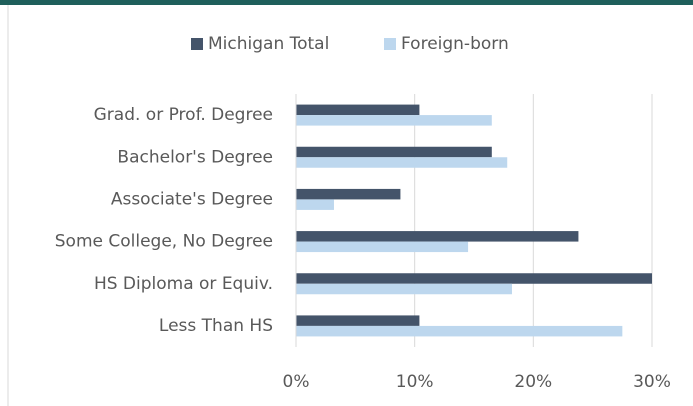 This screenshot has width=693, height=406. Describe the element at coordinates (268, 44) in the screenshot. I see `legend-label: Michigan Total` at that location.